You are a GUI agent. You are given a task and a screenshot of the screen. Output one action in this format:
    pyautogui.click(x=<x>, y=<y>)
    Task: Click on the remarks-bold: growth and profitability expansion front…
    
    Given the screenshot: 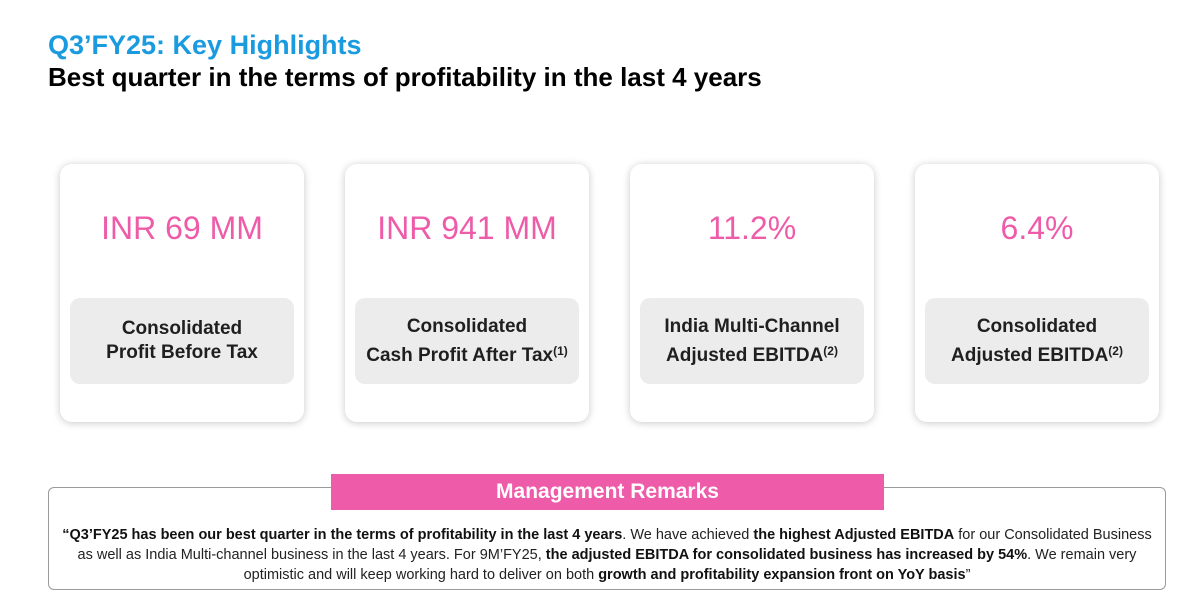 What is the action you would take?
    pyautogui.click(x=782, y=575)
    